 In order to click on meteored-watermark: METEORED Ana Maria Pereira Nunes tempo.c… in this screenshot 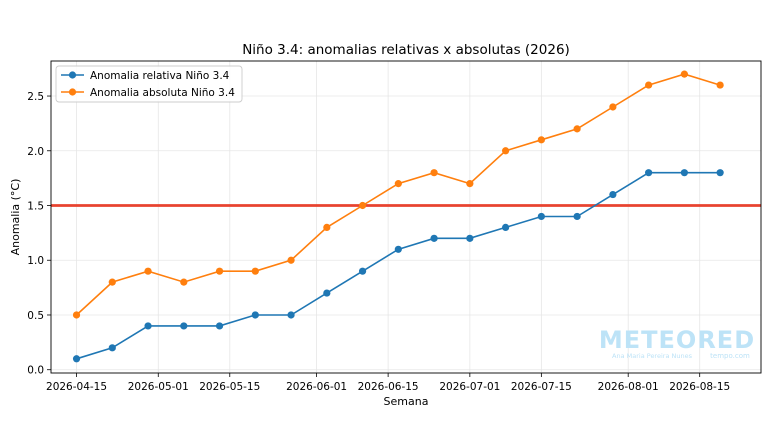, I will do `click(677, 343)`.